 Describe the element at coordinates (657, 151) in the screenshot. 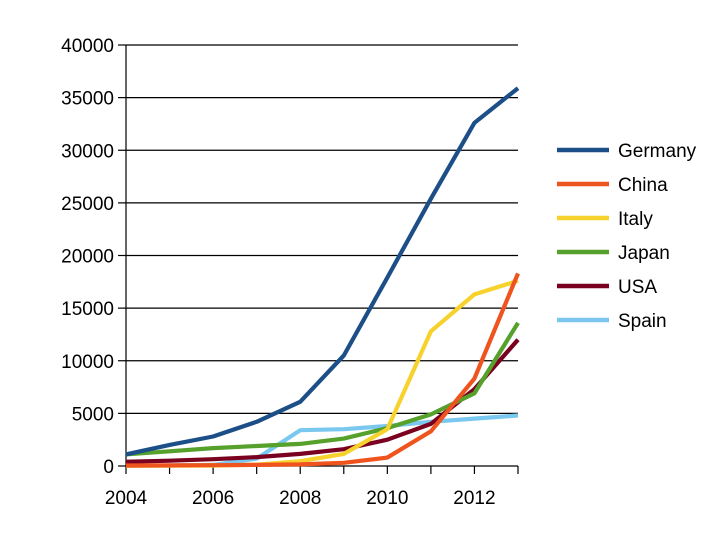

I see `legend-label-germany: Germany` at that location.